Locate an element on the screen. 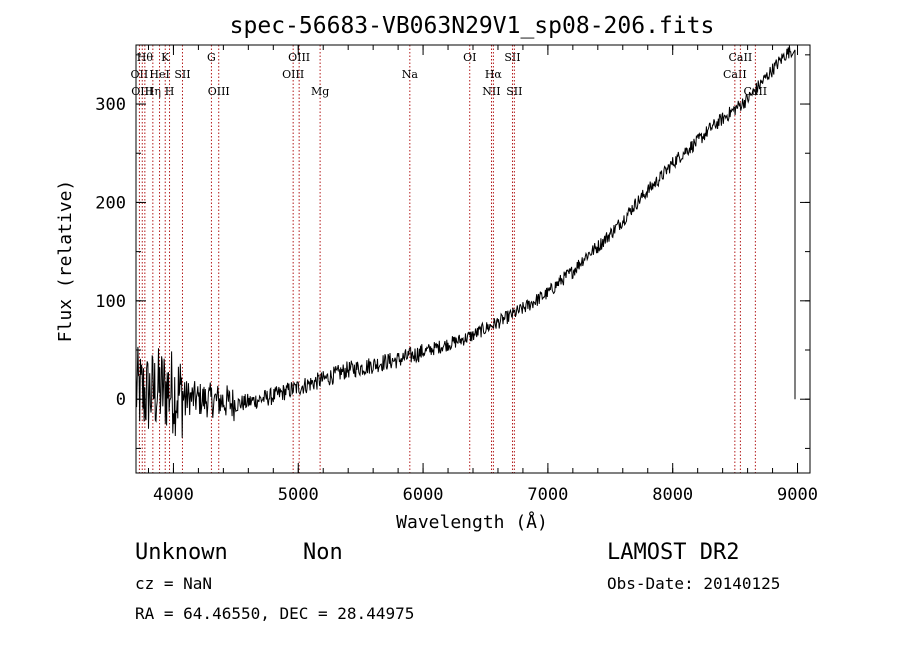 This screenshot has height=649, width=900. y-tick-label: 200 is located at coordinates (110, 203).